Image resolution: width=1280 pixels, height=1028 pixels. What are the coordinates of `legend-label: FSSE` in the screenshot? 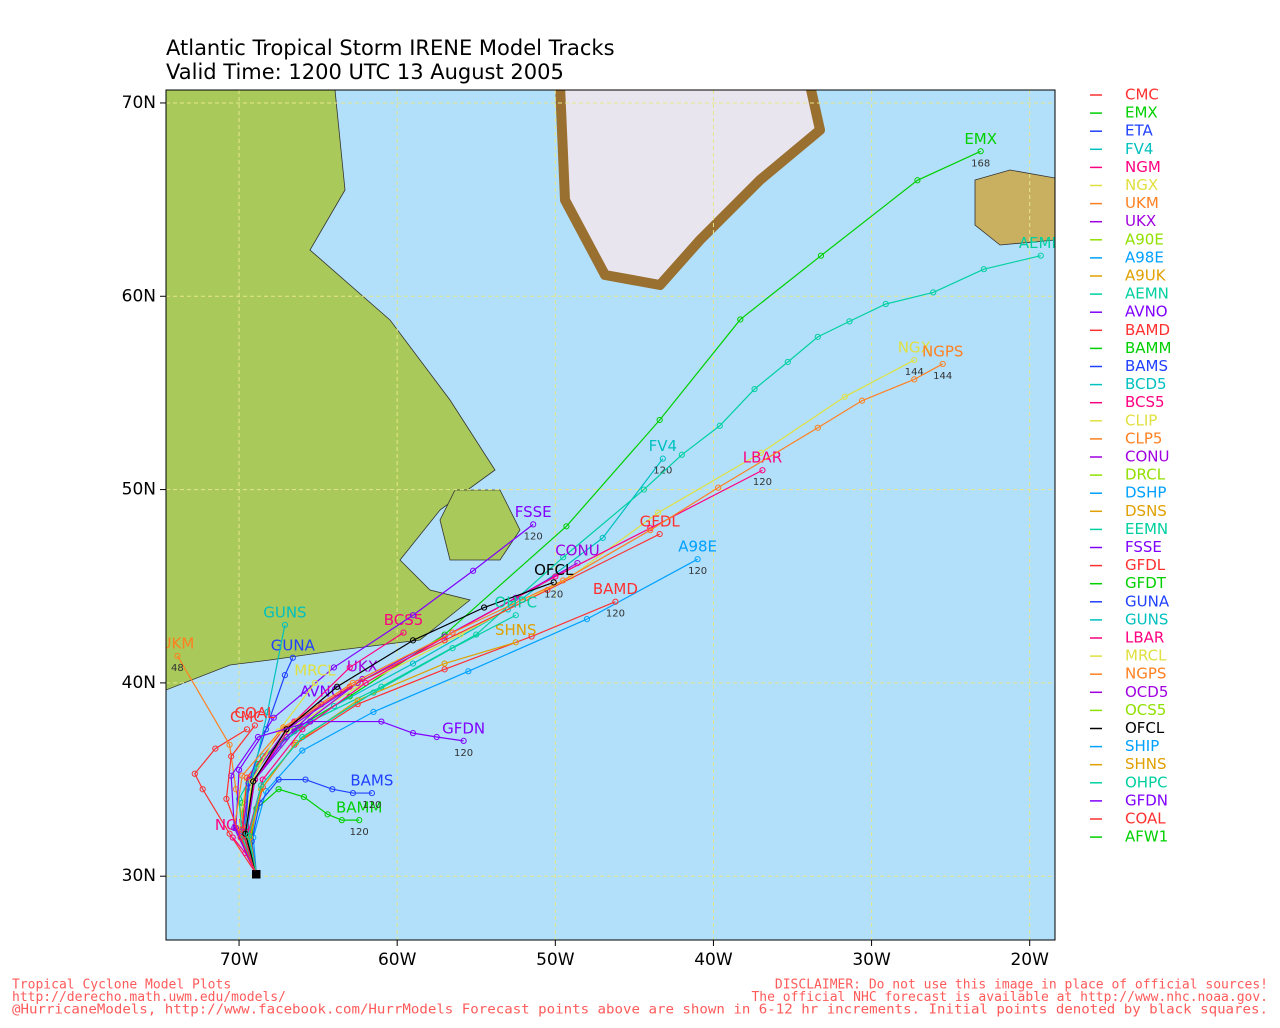 It's located at (1143, 547).